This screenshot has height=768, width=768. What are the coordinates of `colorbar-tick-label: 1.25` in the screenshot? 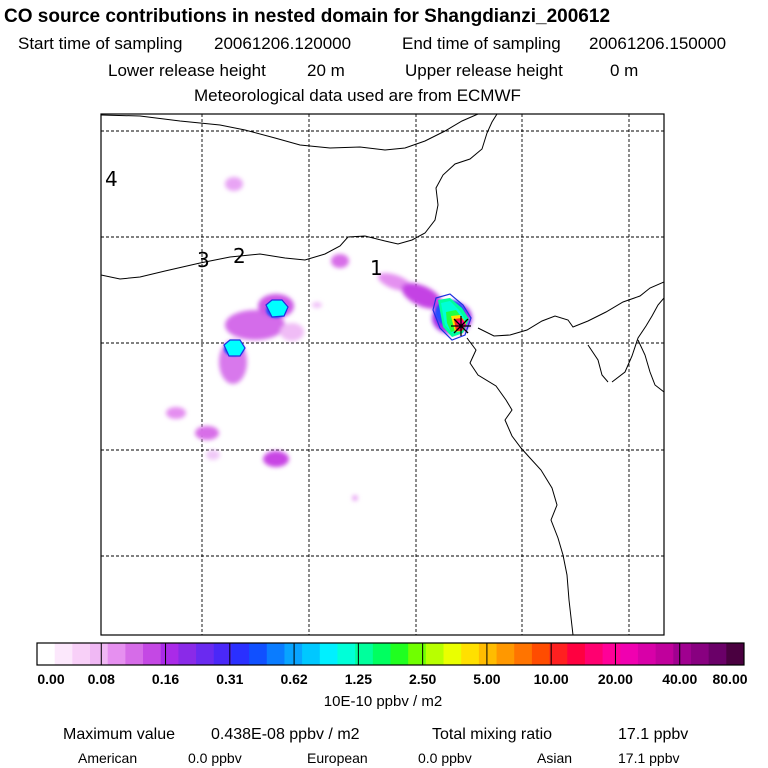 It's located at (358, 679).